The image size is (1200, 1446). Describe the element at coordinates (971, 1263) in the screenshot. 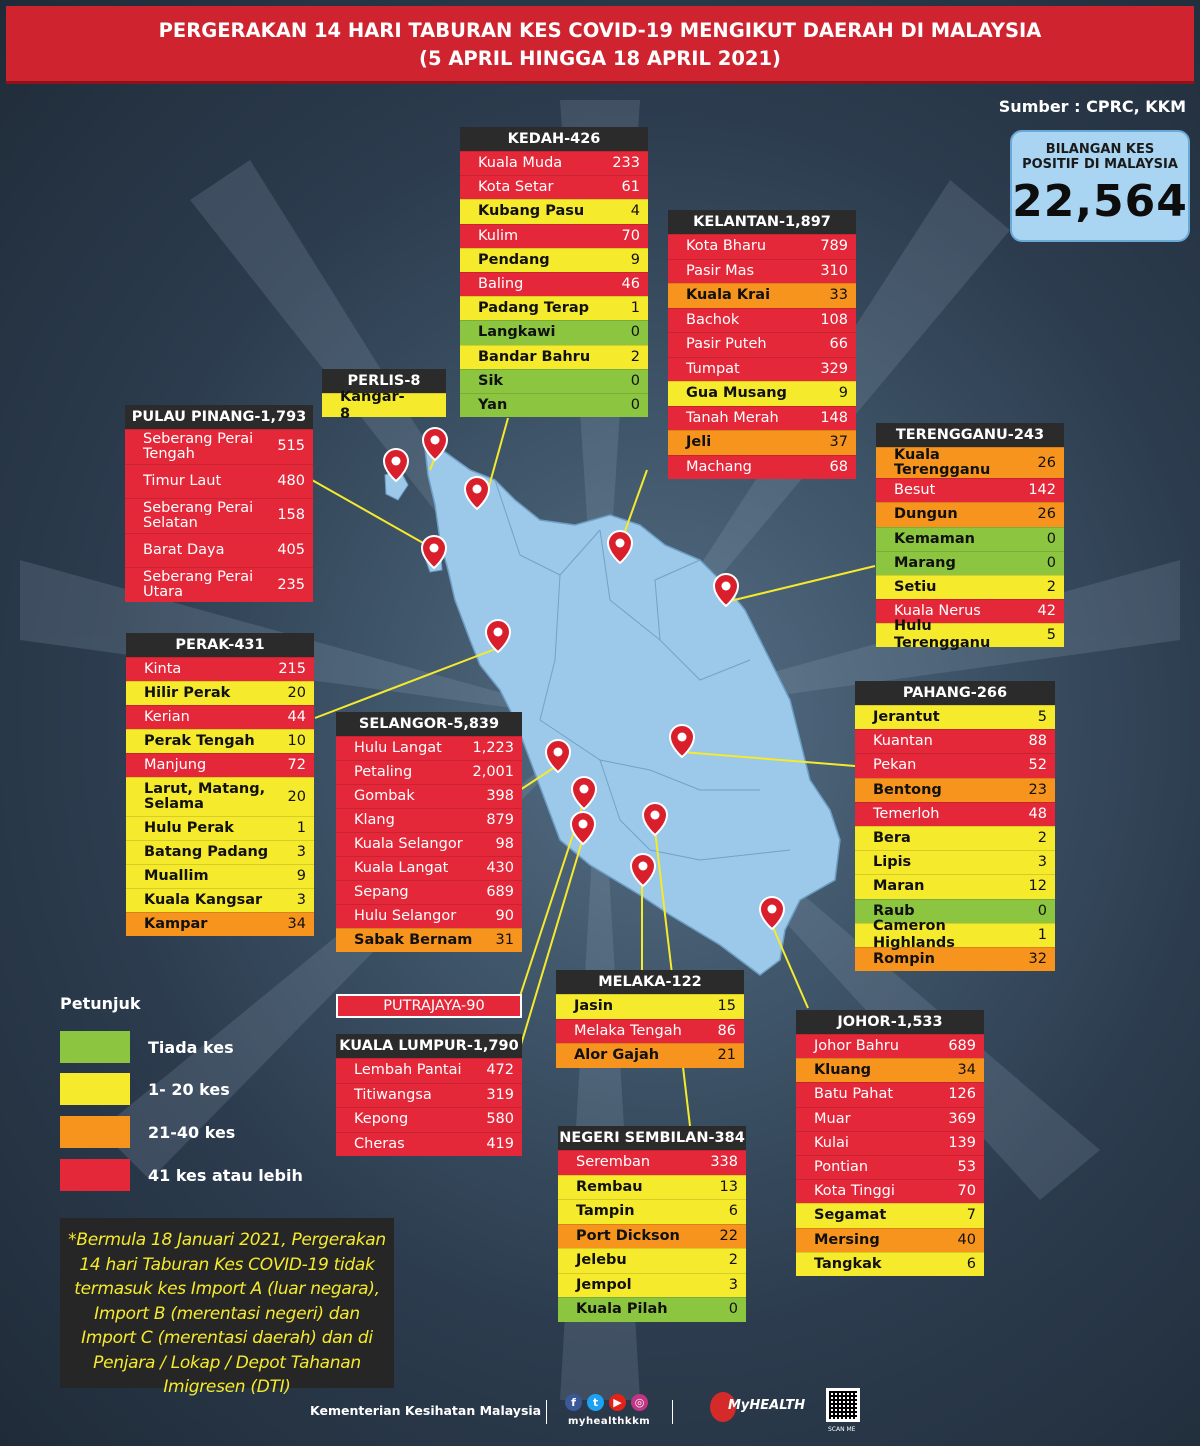

I see `district-cases: 6` at that location.